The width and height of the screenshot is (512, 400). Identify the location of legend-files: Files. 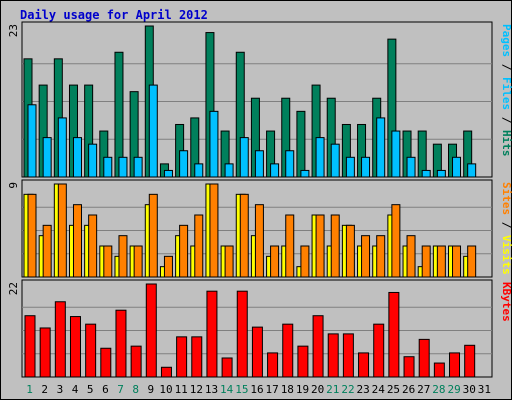
(506, 93).